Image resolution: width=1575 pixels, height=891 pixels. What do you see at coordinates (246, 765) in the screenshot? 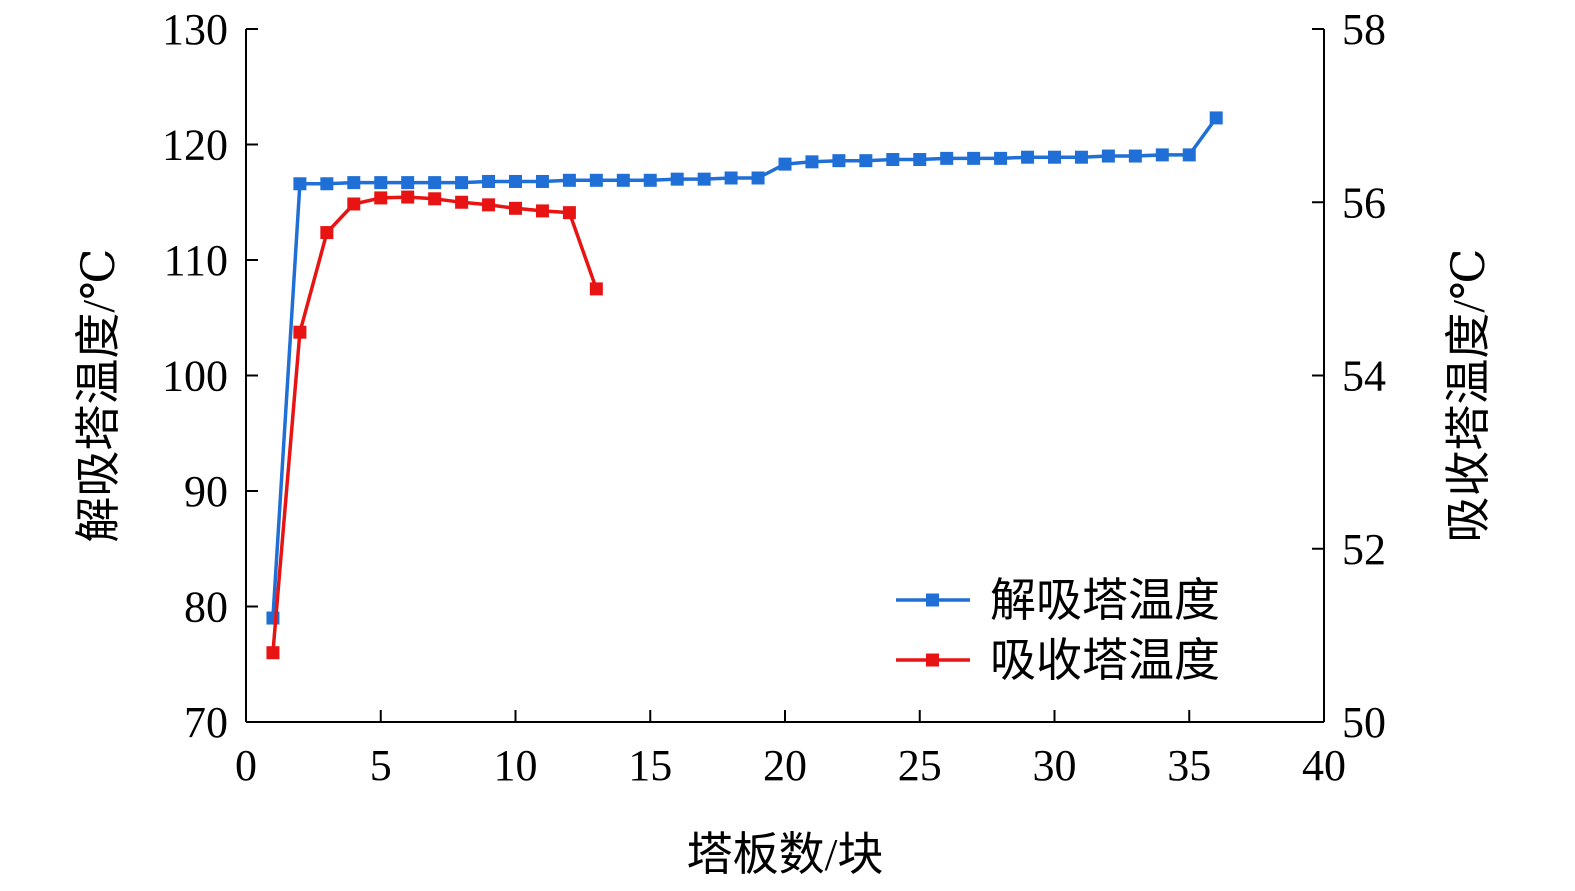
I see `x-tick-label: 0` at bounding box center [246, 765].